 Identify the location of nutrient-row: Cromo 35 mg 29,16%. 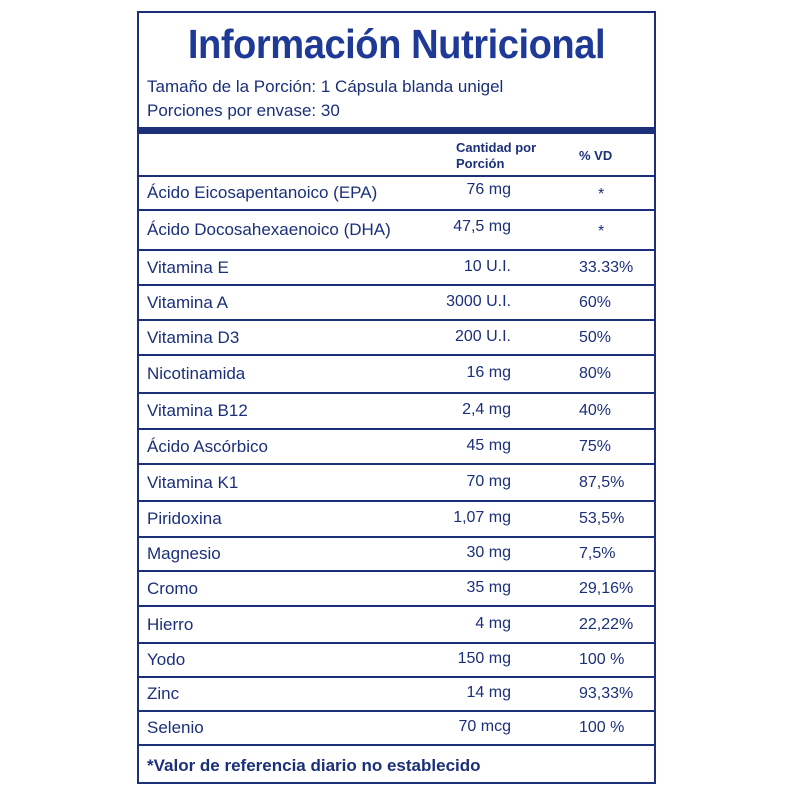
(396, 588).